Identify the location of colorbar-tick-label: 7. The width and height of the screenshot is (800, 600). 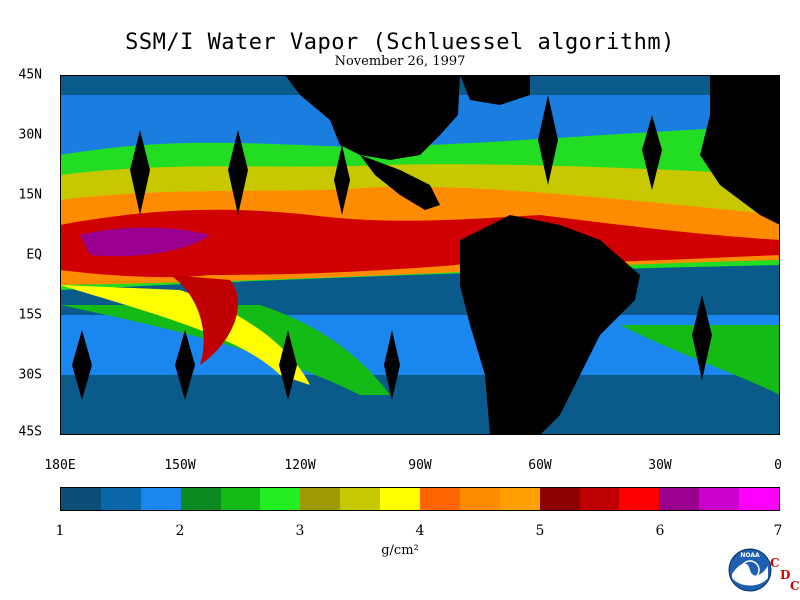
(778, 531).